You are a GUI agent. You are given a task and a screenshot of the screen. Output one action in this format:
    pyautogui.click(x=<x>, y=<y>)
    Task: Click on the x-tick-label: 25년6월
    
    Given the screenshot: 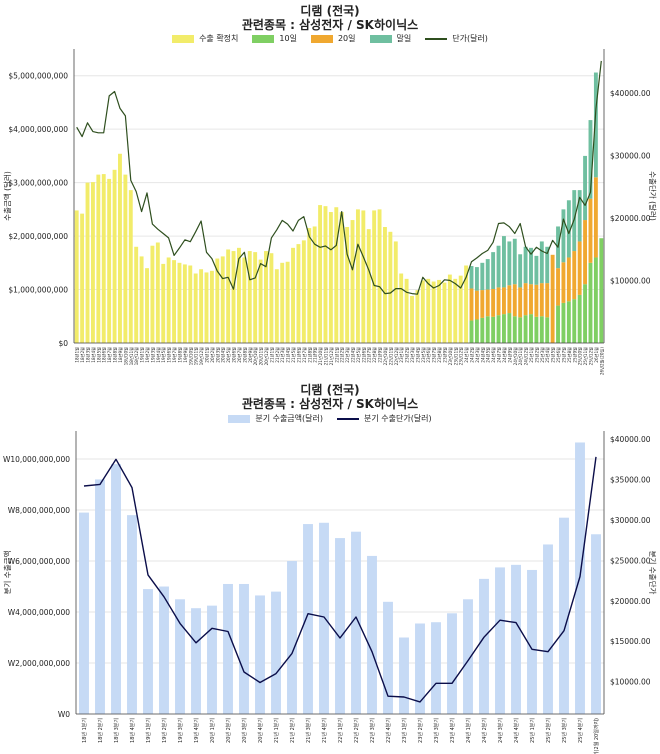 What is the action you would take?
    pyautogui.click(x=558, y=355)
    